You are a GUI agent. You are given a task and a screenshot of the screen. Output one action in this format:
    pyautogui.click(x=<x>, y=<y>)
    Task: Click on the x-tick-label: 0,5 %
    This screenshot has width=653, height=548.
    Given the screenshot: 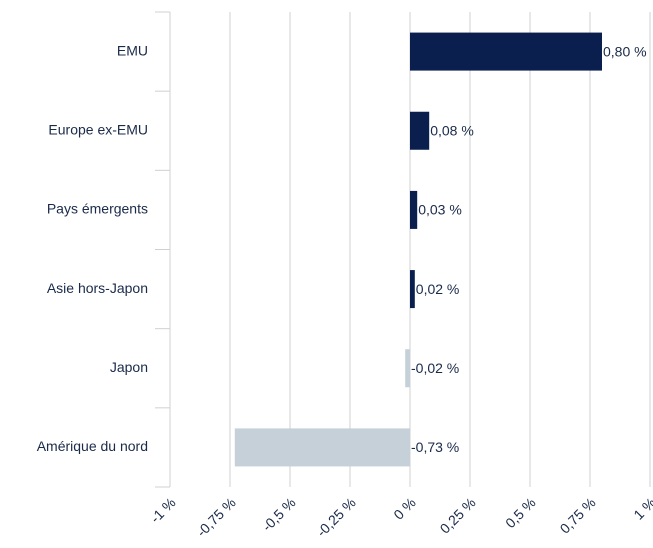 What is the action you would take?
    pyautogui.click(x=520, y=512)
    